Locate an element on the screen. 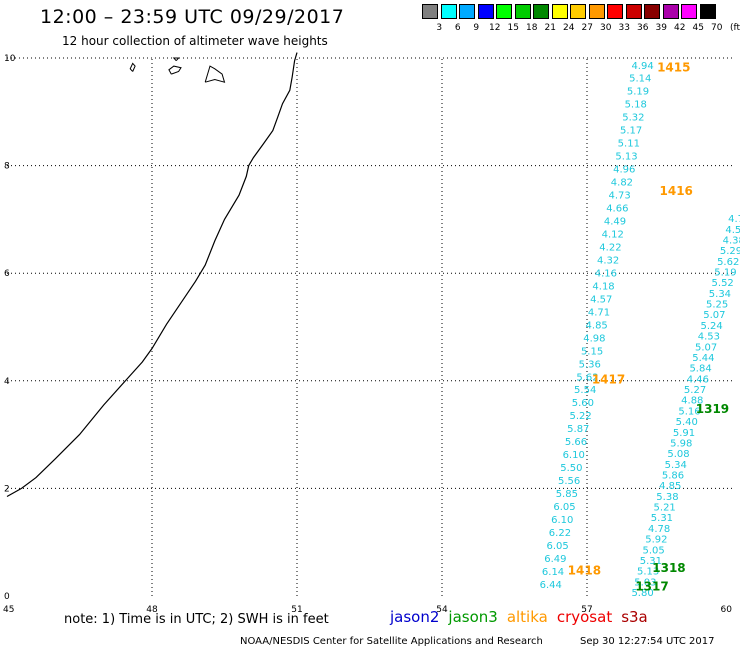 Image resolution: width=740 pixels, height=650 pixels. pass-label: 1416 is located at coordinates (676, 191).